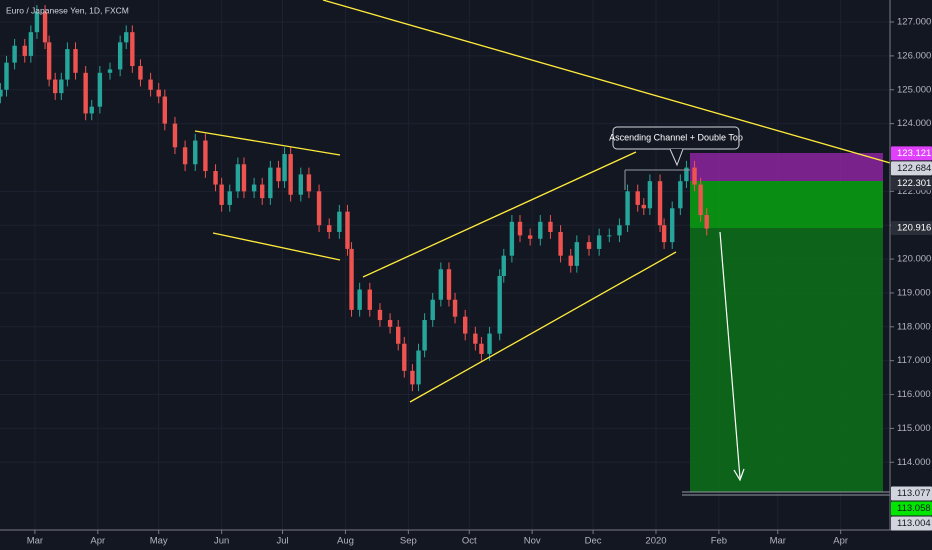 This screenshot has height=550, width=932. I want to click on y-tick-label: 119.000, so click(914, 292).